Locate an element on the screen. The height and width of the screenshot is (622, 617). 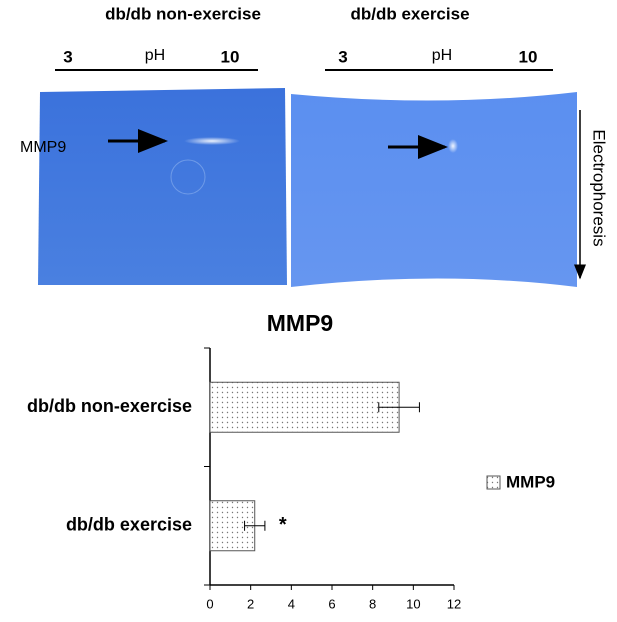
x-tick-label: 8 is located at coordinates (372, 603).